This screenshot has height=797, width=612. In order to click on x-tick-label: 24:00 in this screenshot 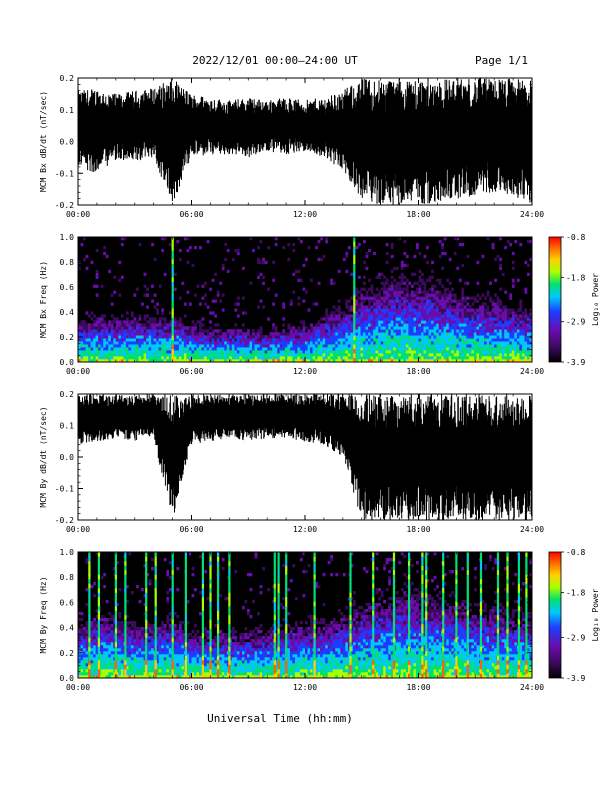, I will do `click(532, 529)`.